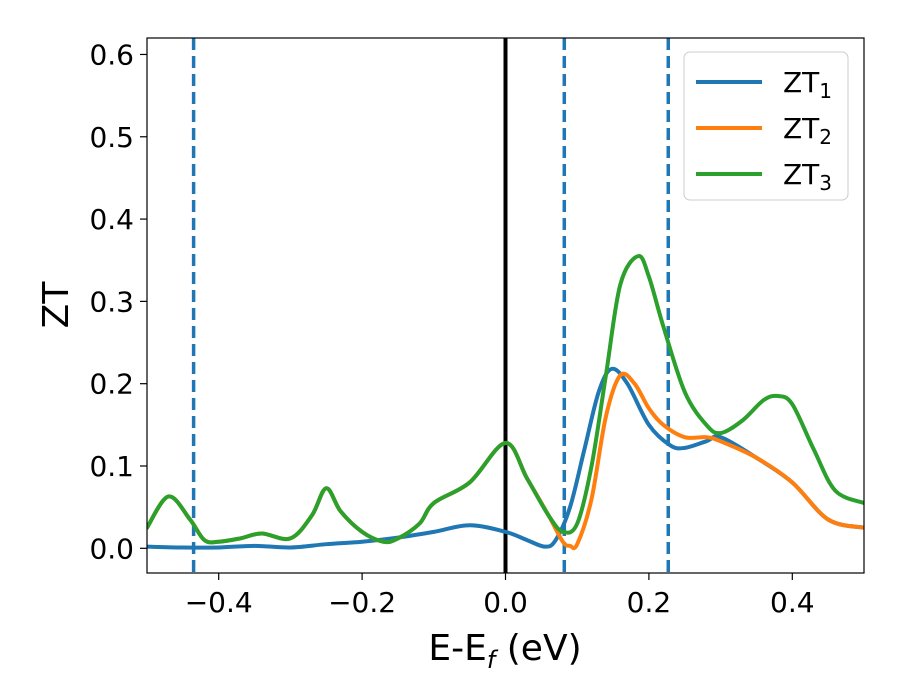 The width and height of the screenshot is (900, 700). Describe the element at coordinates (807, 130) in the screenshot. I see `legend-label-zt2: ZT2` at that location.